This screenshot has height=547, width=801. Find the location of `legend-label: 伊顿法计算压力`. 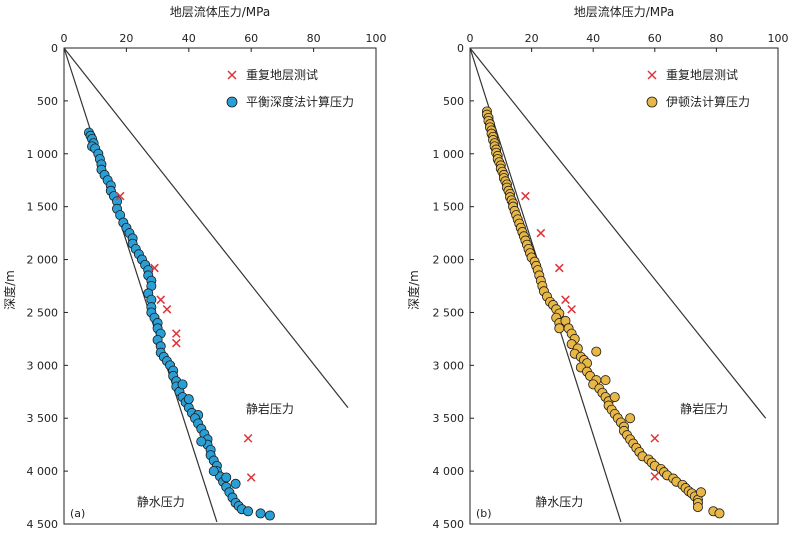

legend-label: 伊顿法计算压力 is located at coordinates (708, 101).